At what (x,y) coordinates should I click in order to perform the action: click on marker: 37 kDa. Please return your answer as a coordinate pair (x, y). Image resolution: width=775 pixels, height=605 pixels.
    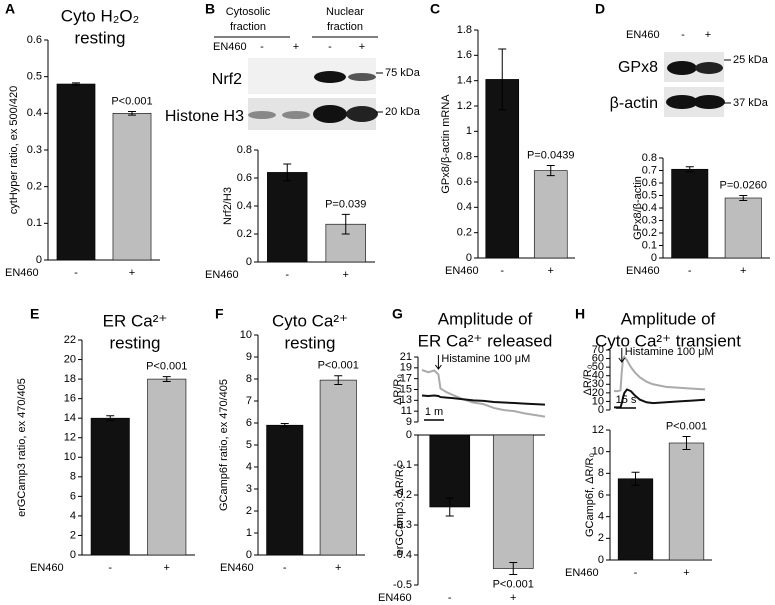
    Looking at the image, I should click on (751, 103).